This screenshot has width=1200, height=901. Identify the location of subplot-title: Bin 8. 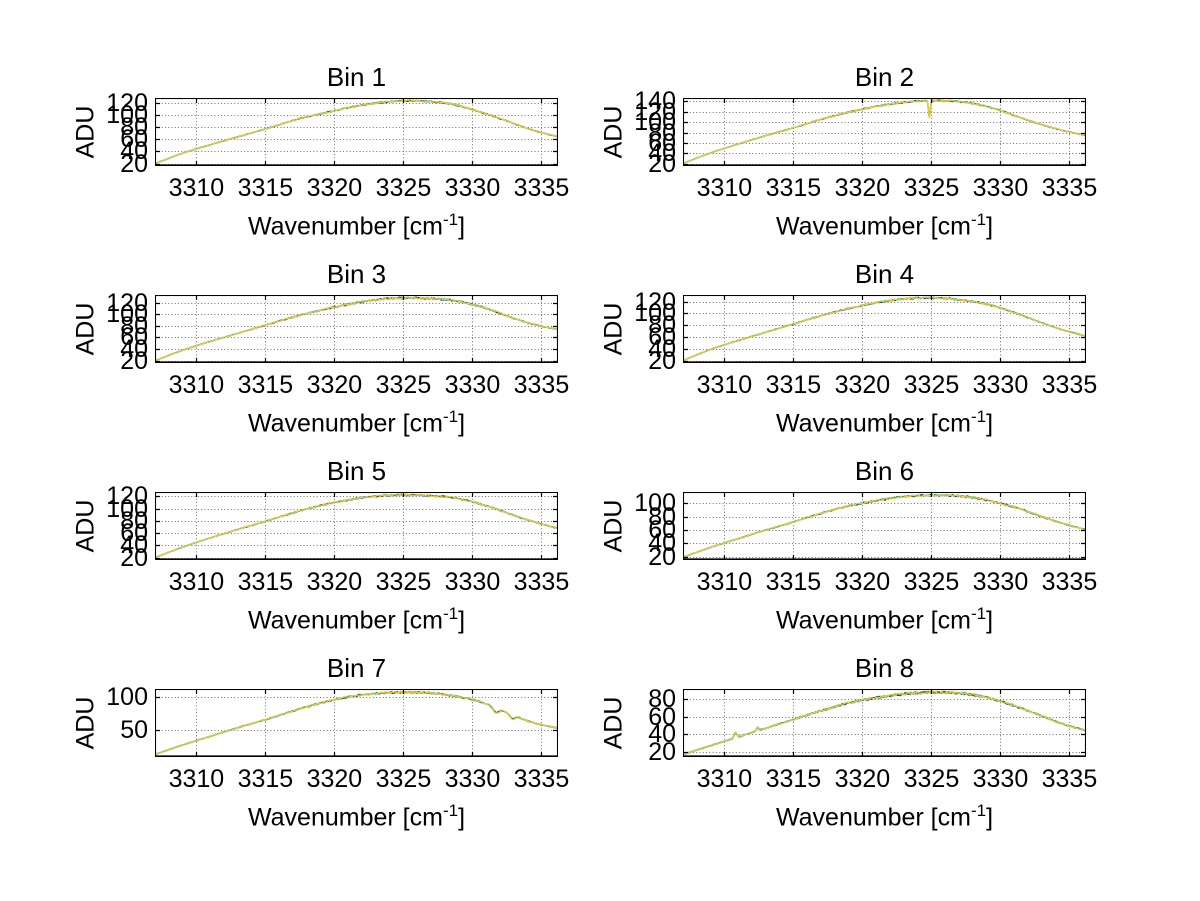
(884, 668).